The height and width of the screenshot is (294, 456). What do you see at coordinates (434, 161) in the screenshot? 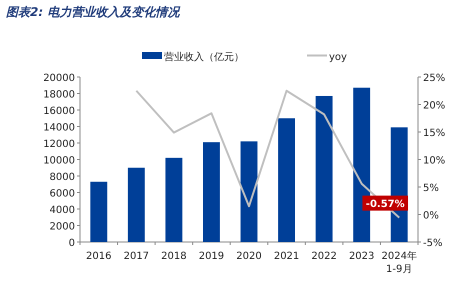
I see `y2-tick-label: 10%` at bounding box center [434, 161].